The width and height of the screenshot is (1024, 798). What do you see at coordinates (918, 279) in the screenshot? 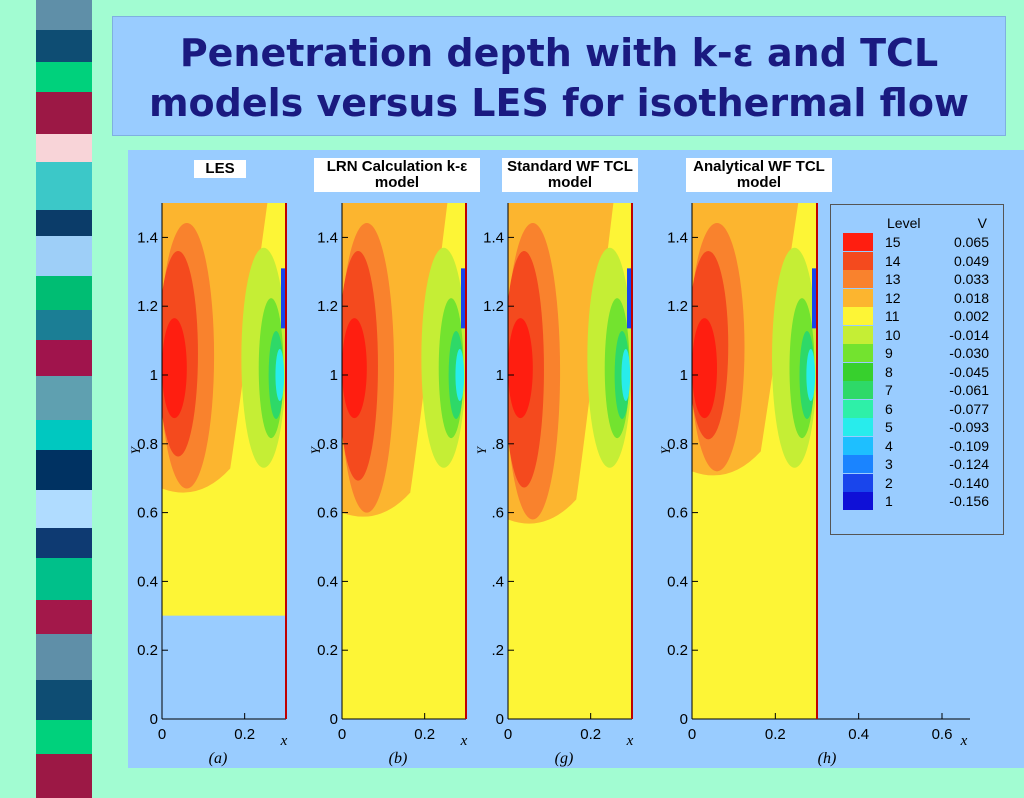
I see `legend-row: 13 0.033` at bounding box center [918, 279].